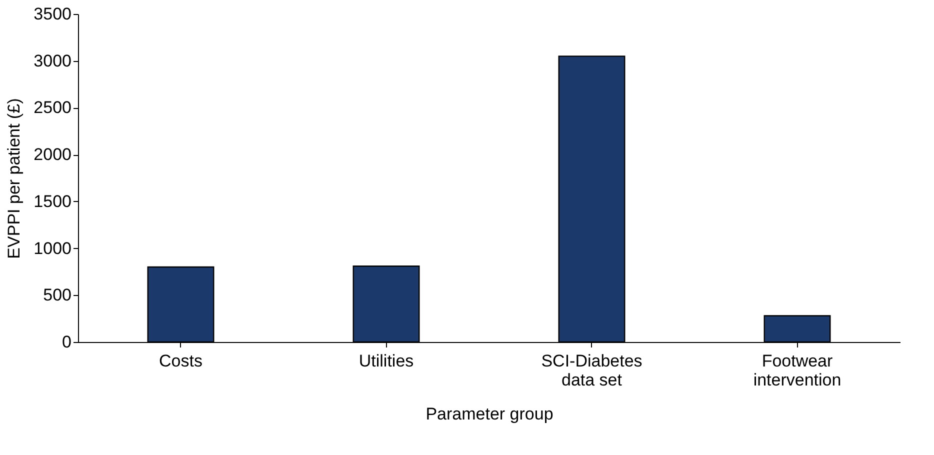 Image resolution: width=934 pixels, height=455 pixels. What do you see at coordinates (797, 371) in the screenshot?
I see `x-tick-label: Footwear intervention` at bounding box center [797, 371].